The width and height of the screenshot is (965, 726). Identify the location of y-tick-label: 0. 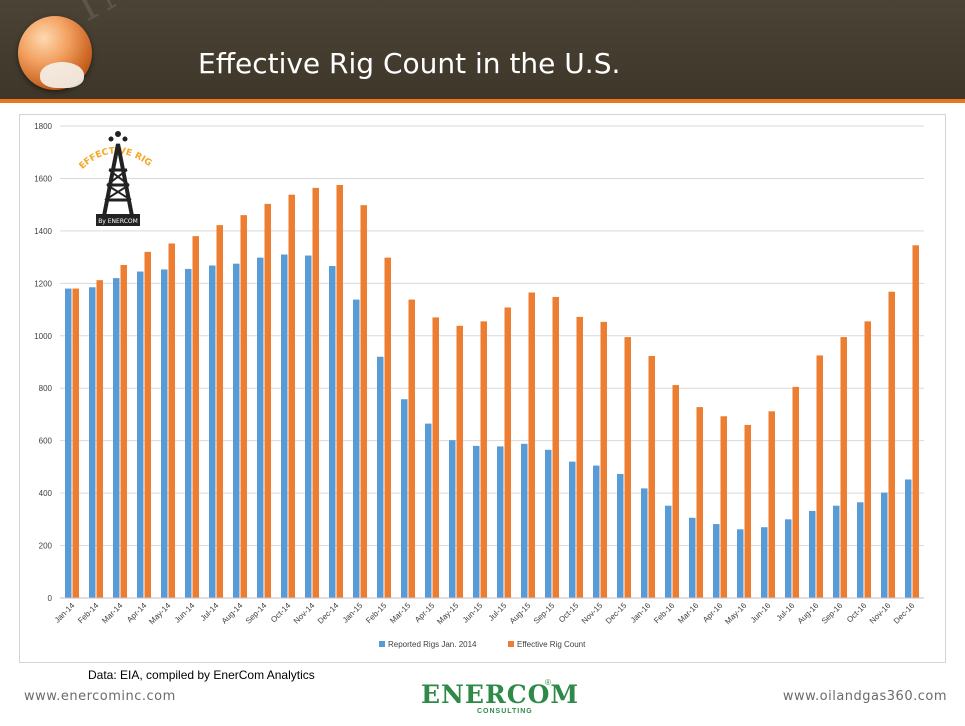
(50, 598).